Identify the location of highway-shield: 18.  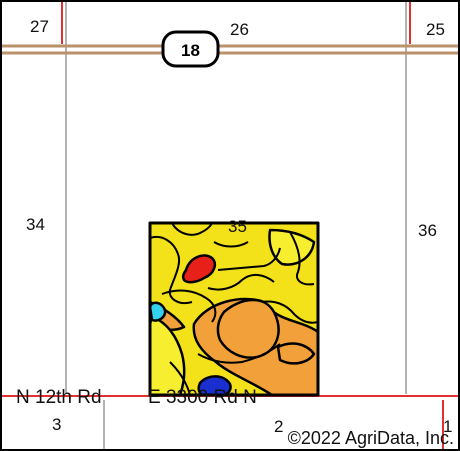
(190, 49).